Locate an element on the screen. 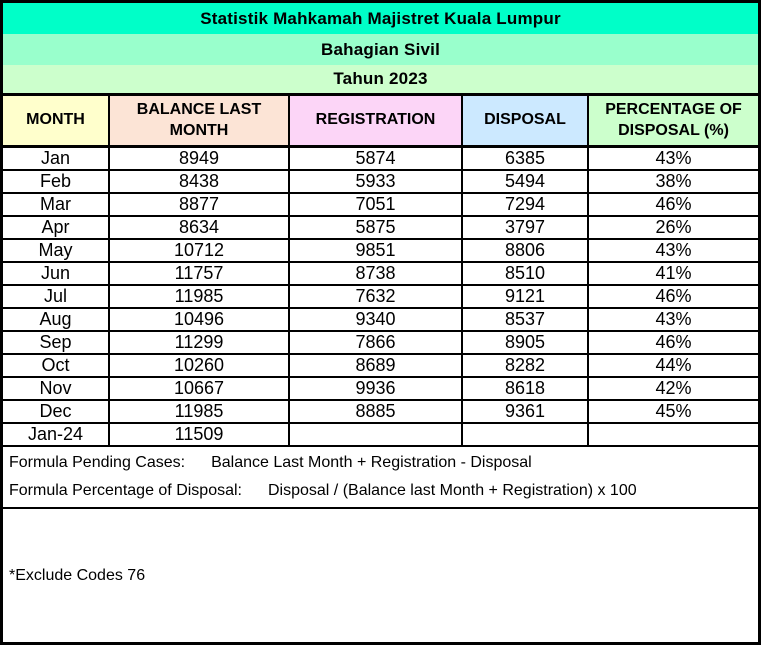  cell-registration: 7632 is located at coordinates (376, 296).